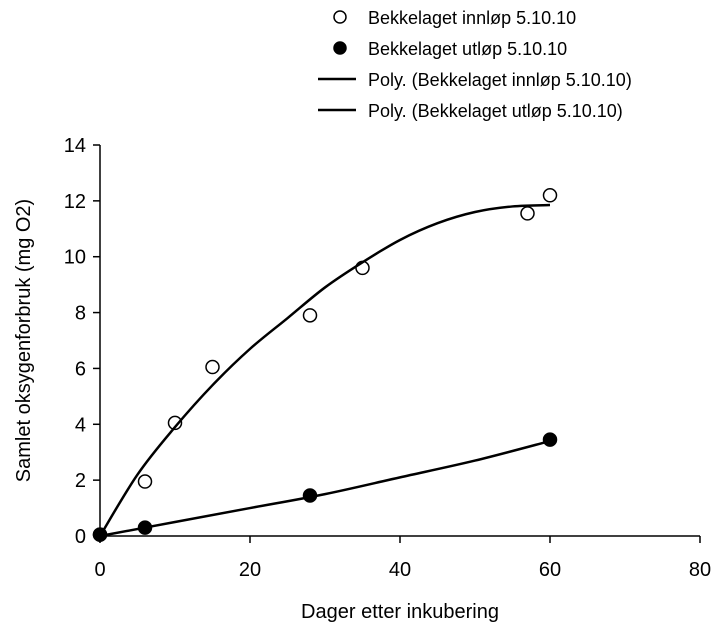 Image resolution: width=721 pixels, height=628 pixels. Describe the element at coordinates (467, 49) in the screenshot. I see `legend-label: Bekkelaget utløp 5.10.10` at that location.